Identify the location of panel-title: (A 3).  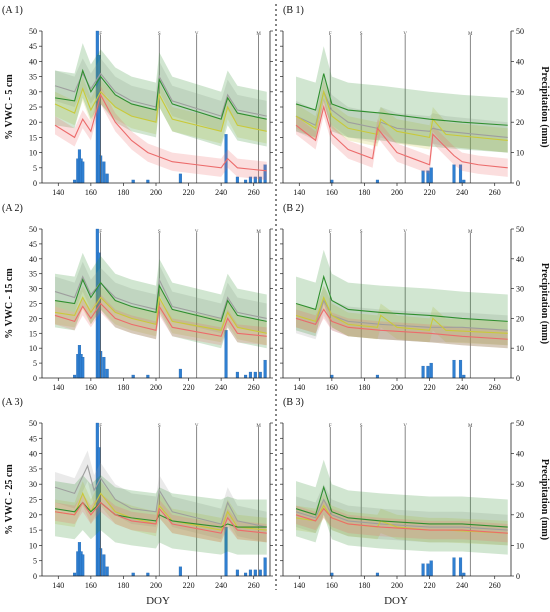
(12, 402).